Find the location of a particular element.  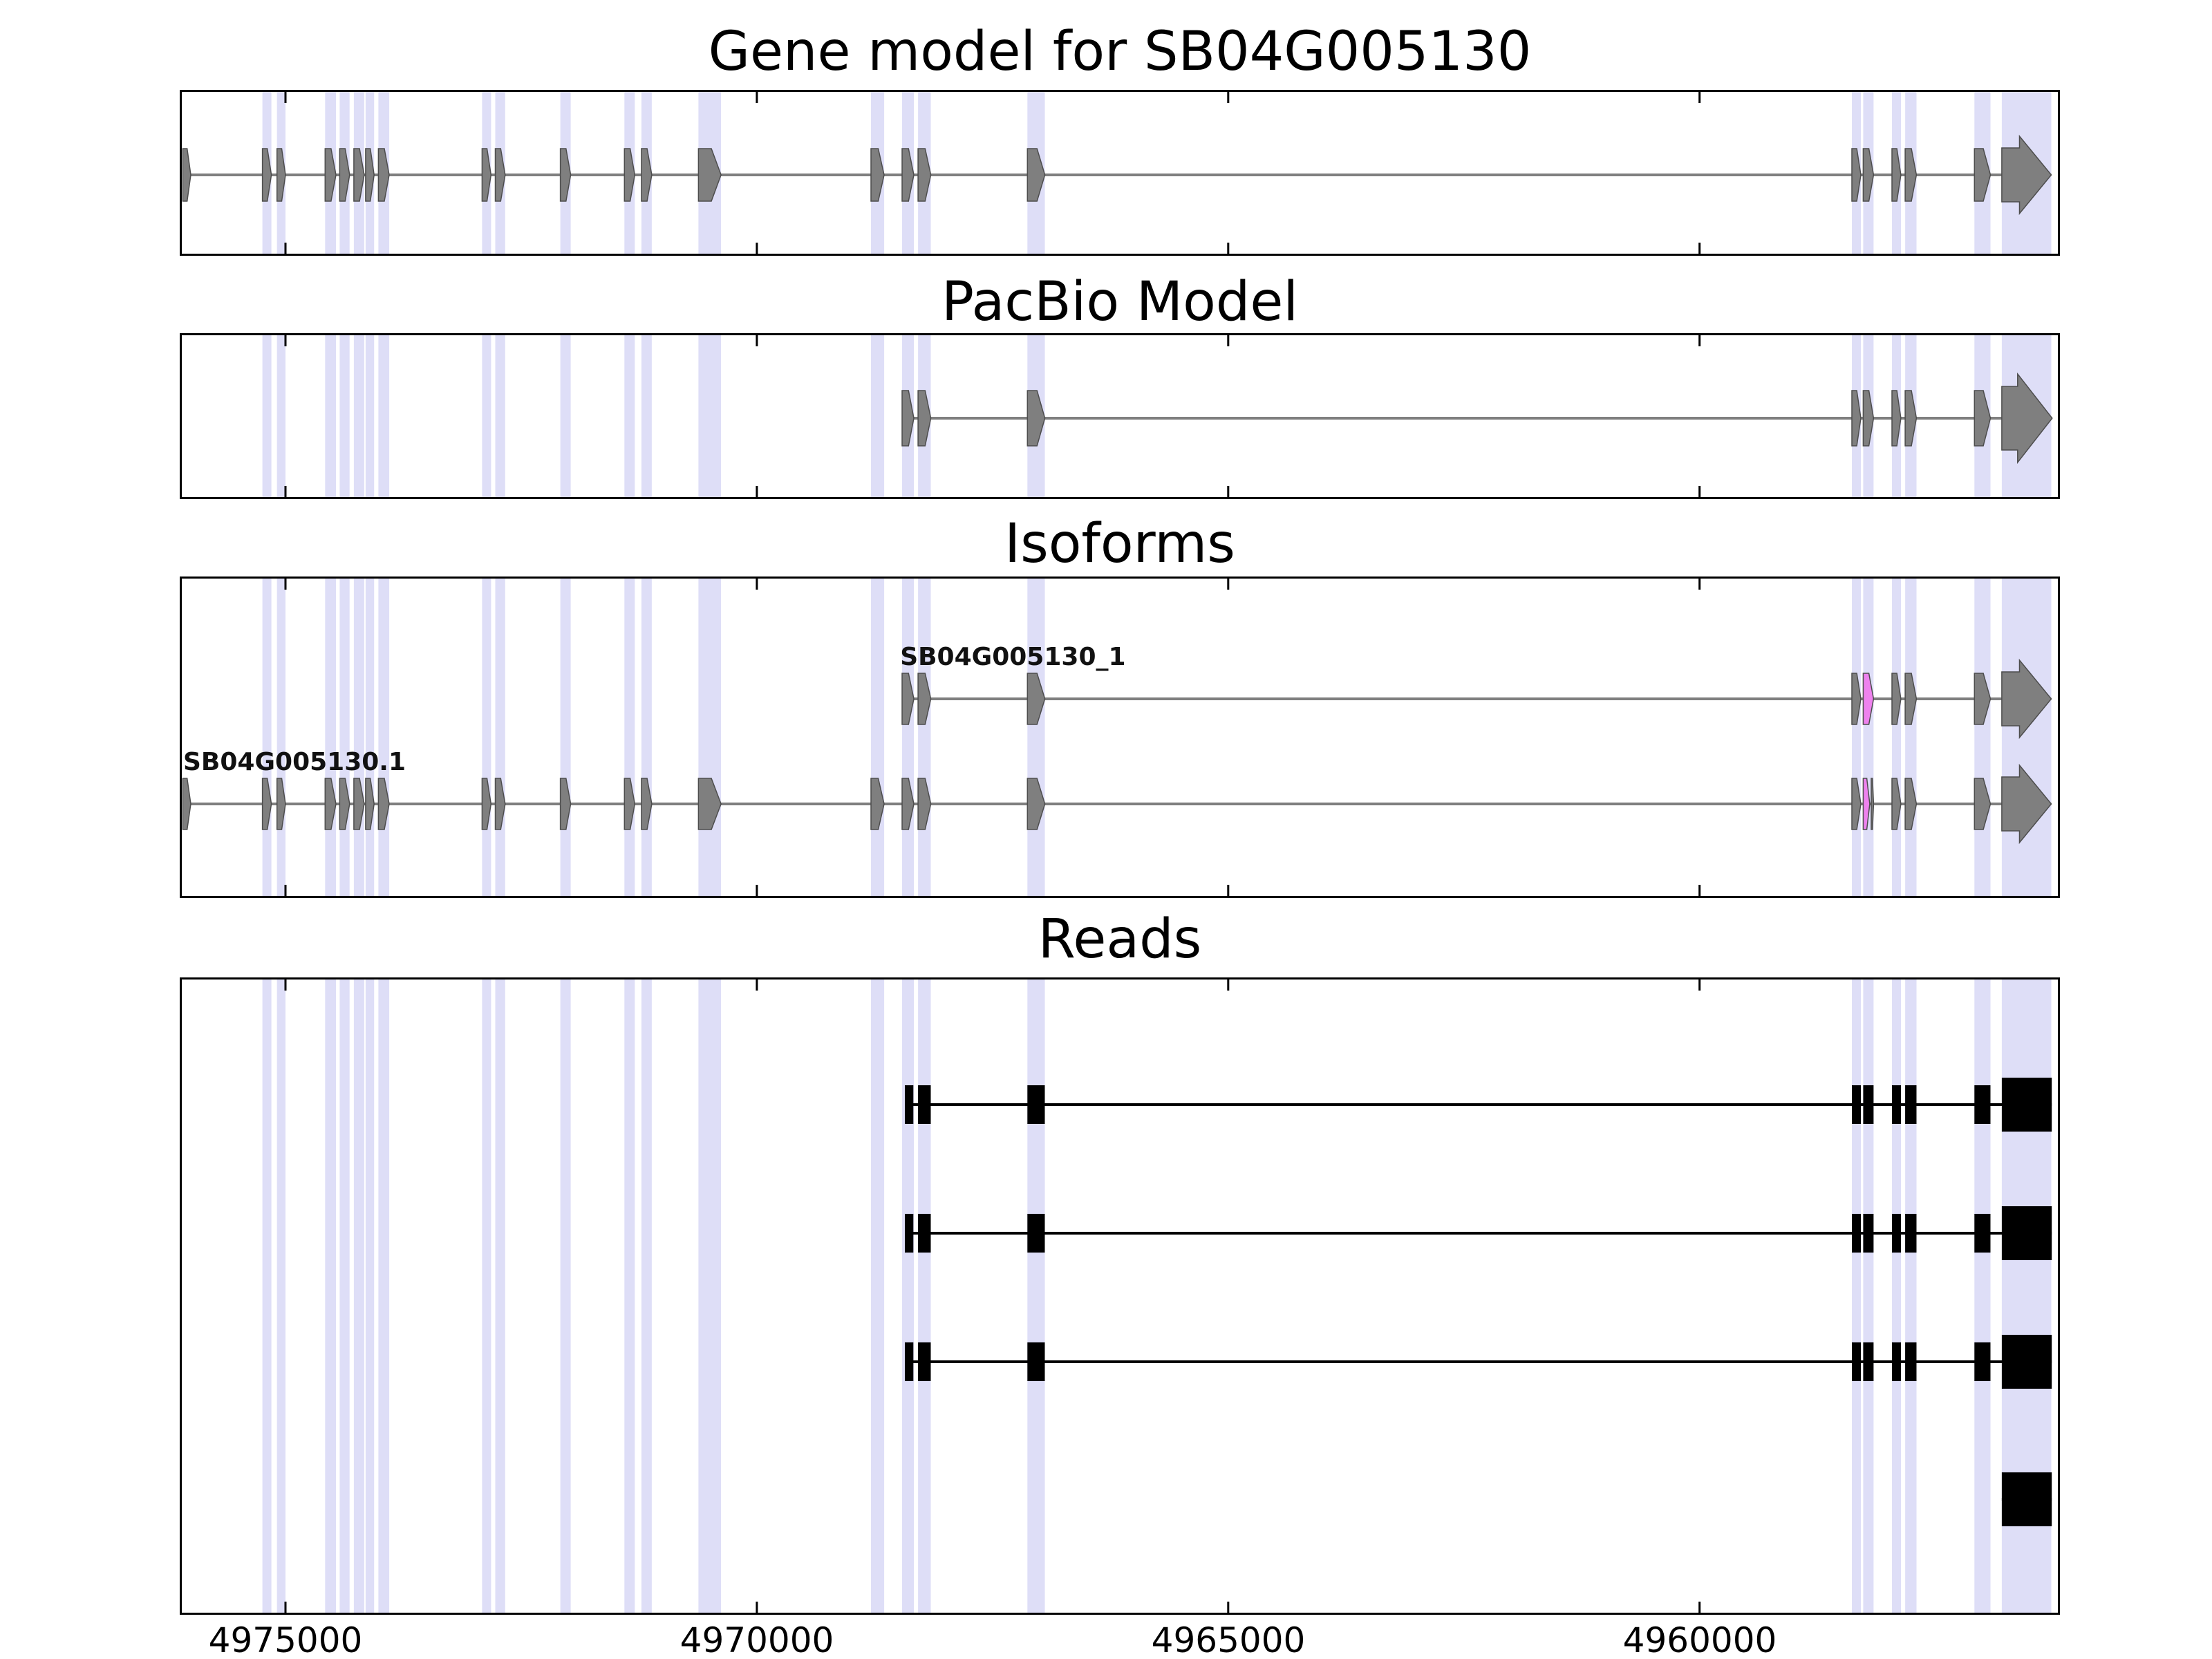

gene_model-svg is located at coordinates (1117, 173).